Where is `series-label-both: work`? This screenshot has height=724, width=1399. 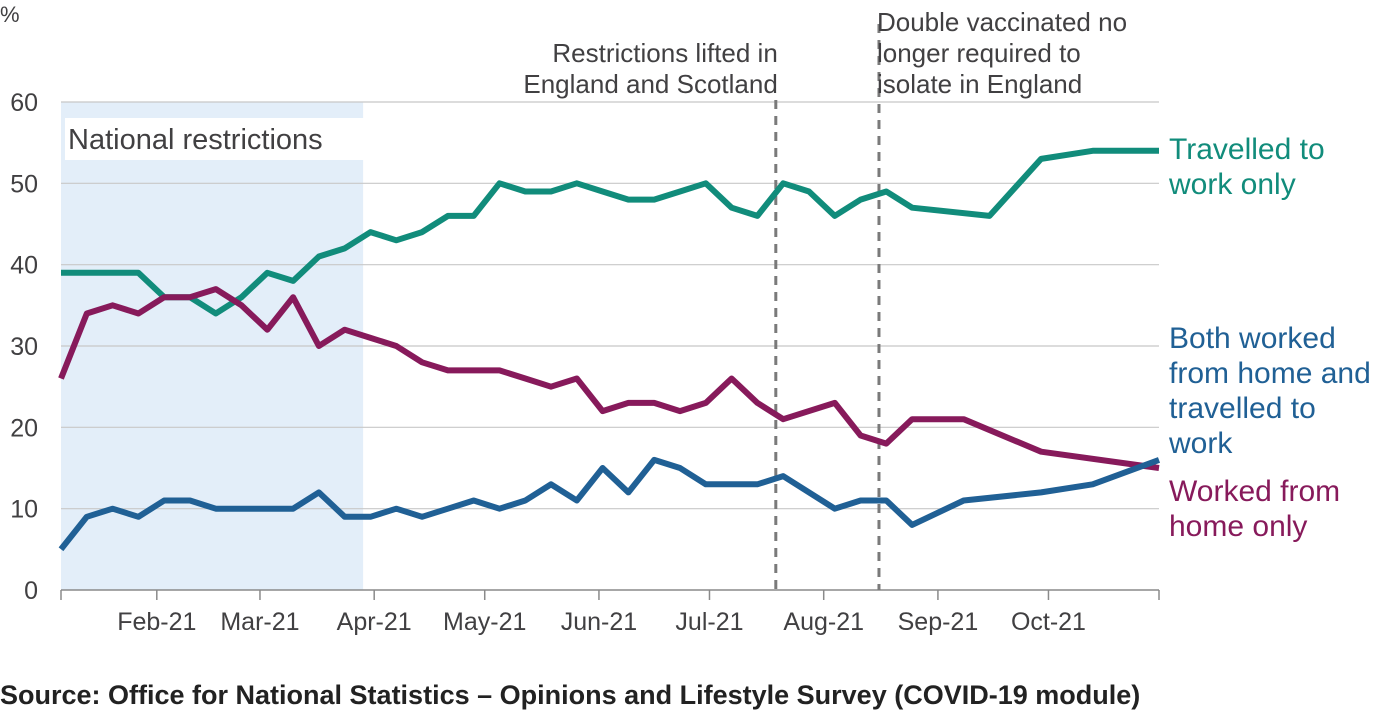 series-label-both: work is located at coordinates (1200, 443).